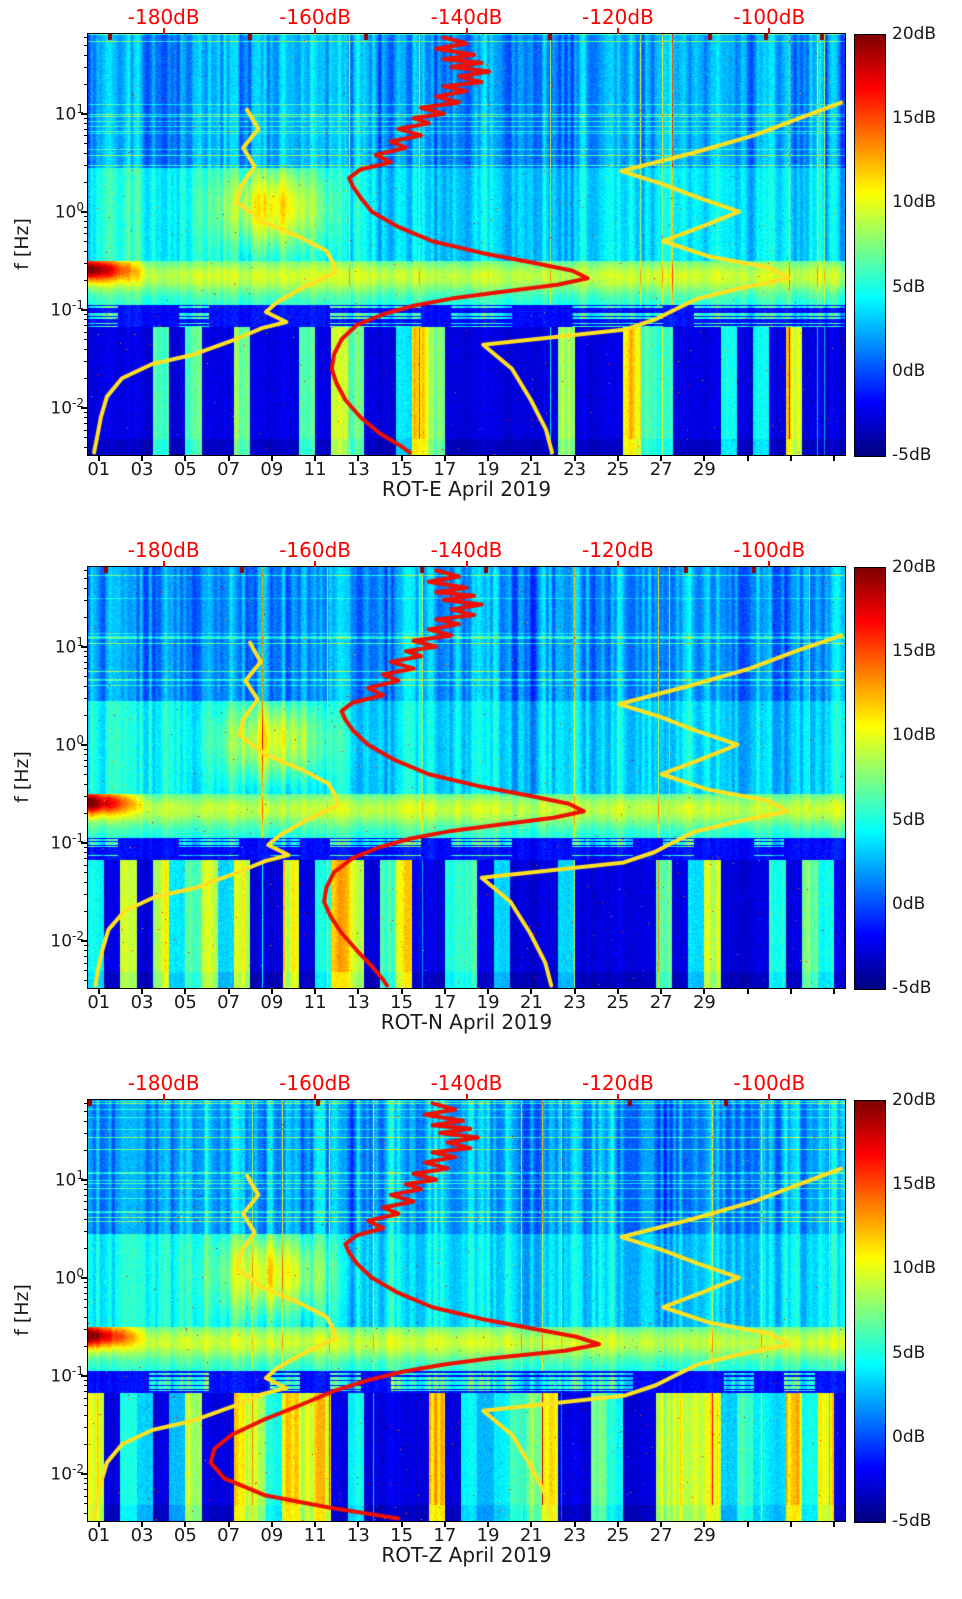 The width and height of the screenshot is (962, 1599). What do you see at coordinates (445, 469) in the screenshot?
I see `x-tick-label: 17` at bounding box center [445, 469].